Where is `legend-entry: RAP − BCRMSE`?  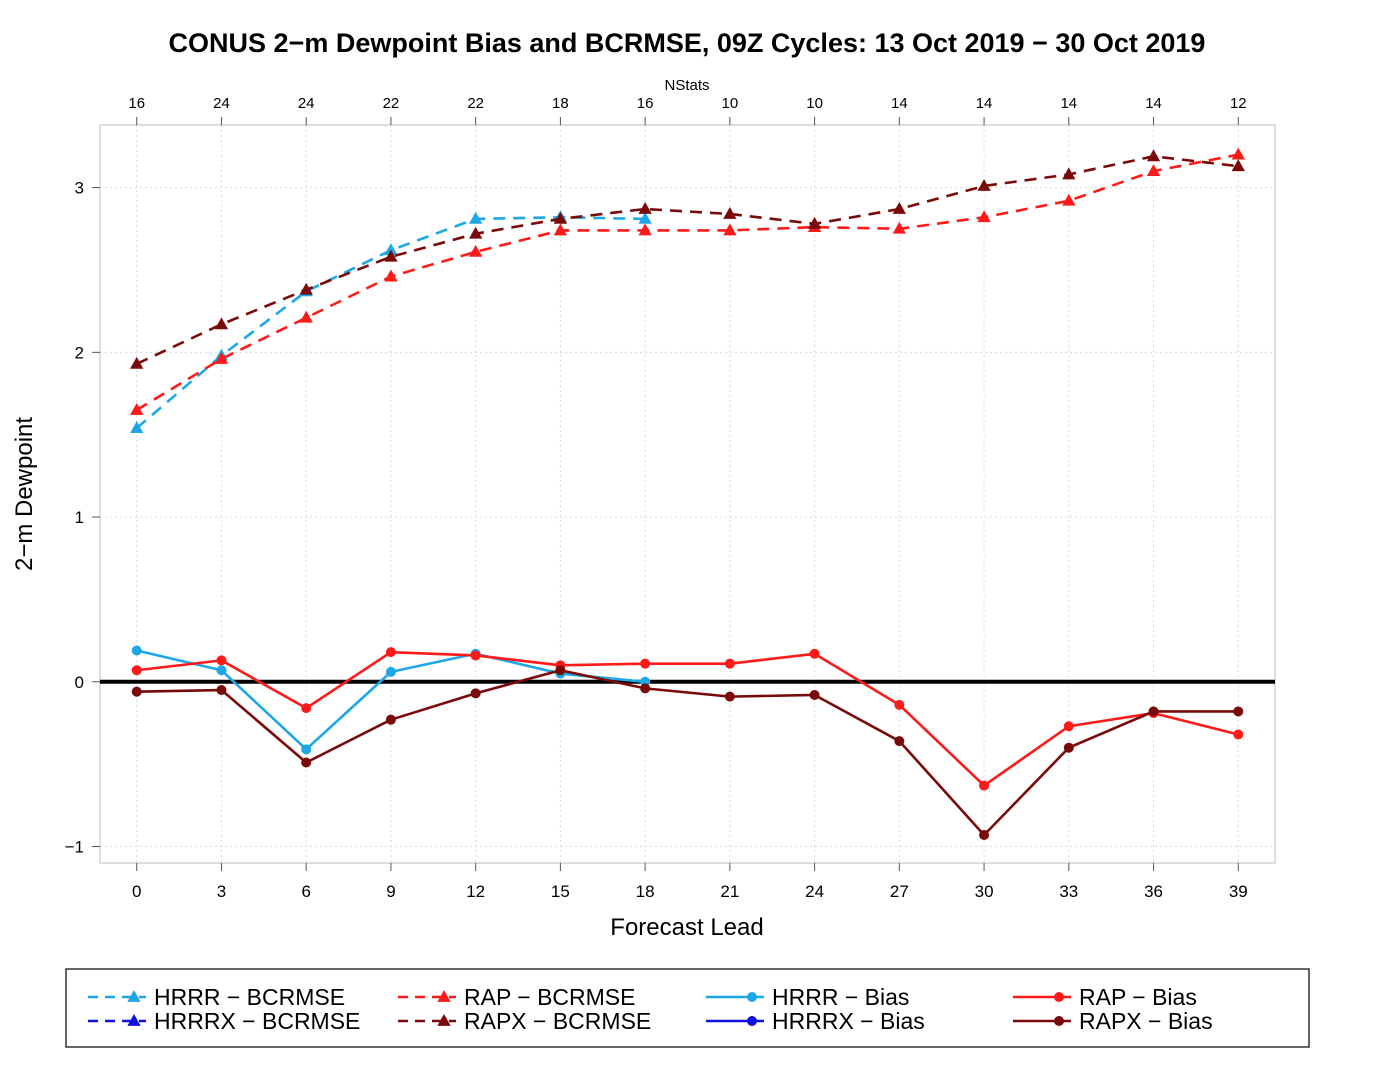 legend-entry: RAP − BCRMSE is located at coordinates (517, 997).